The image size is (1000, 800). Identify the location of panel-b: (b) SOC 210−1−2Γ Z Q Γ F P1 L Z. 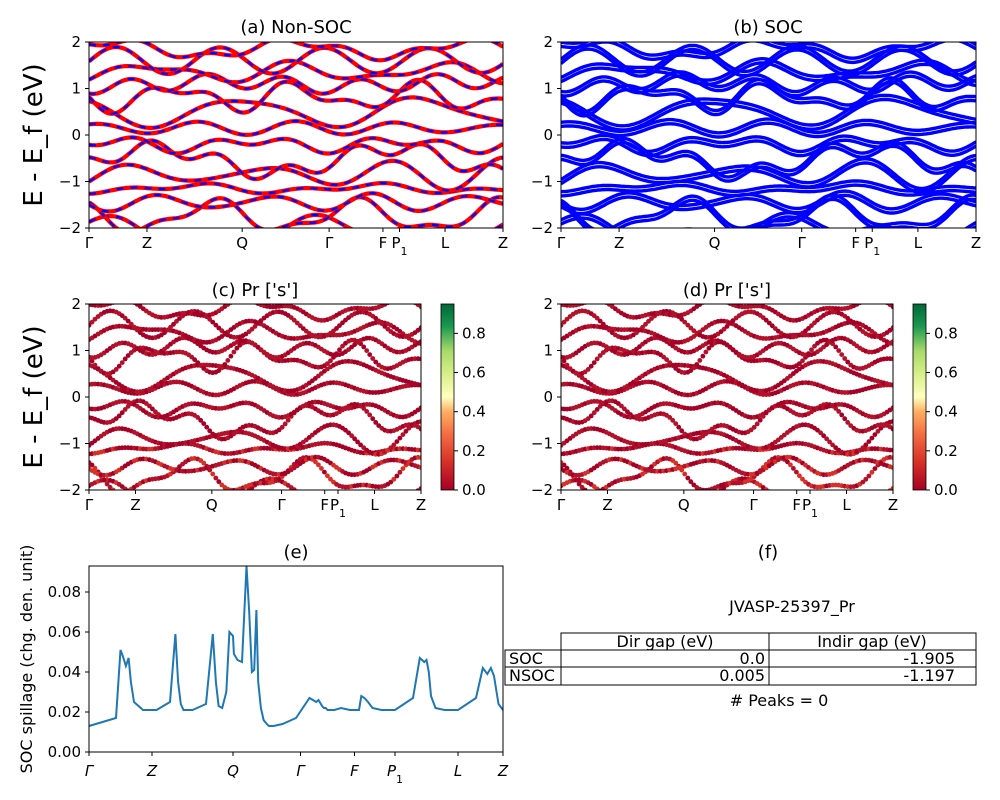
(756, 137).